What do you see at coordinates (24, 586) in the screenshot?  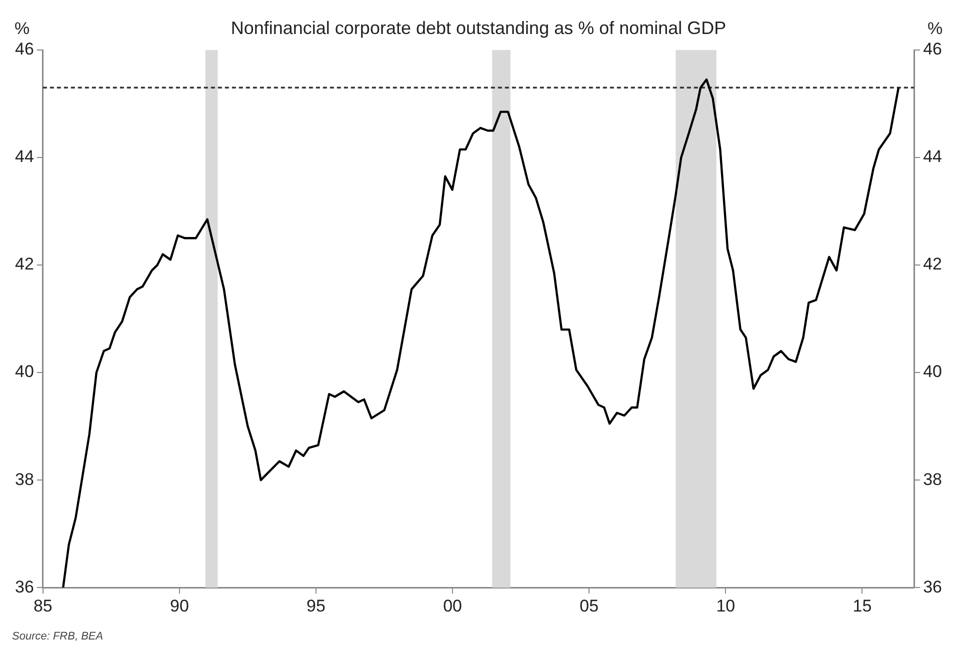 I see `y-tick-label: 36` at bounding box center [24, 586].